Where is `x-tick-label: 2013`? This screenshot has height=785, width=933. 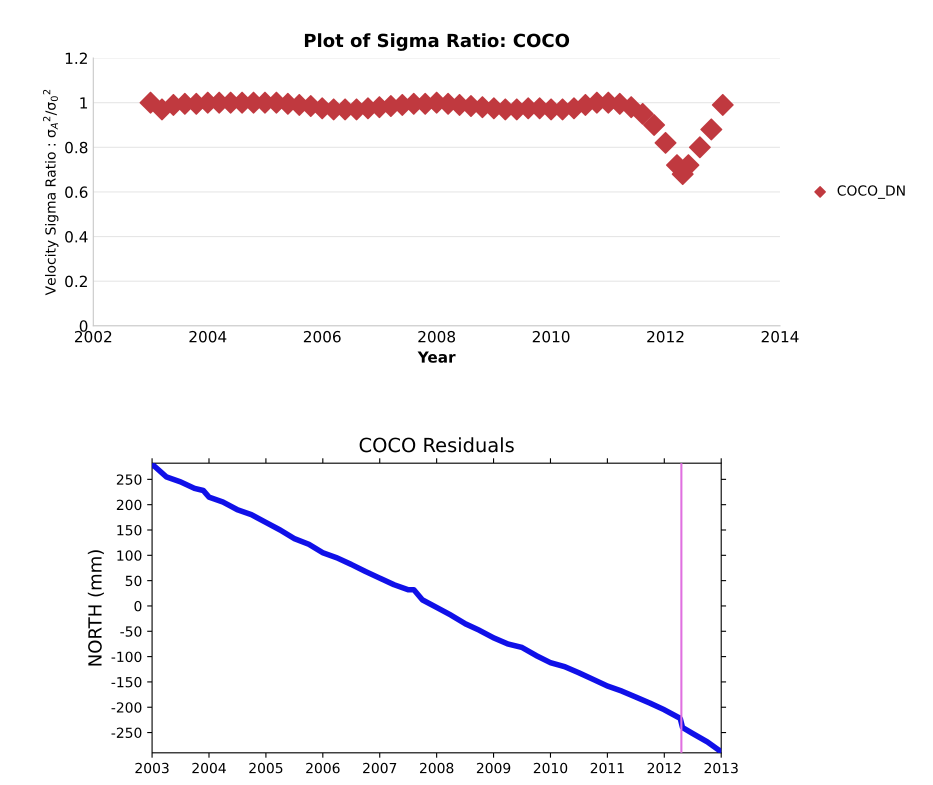 x-tick-label: 2013 is located at coordinates (721, 768).